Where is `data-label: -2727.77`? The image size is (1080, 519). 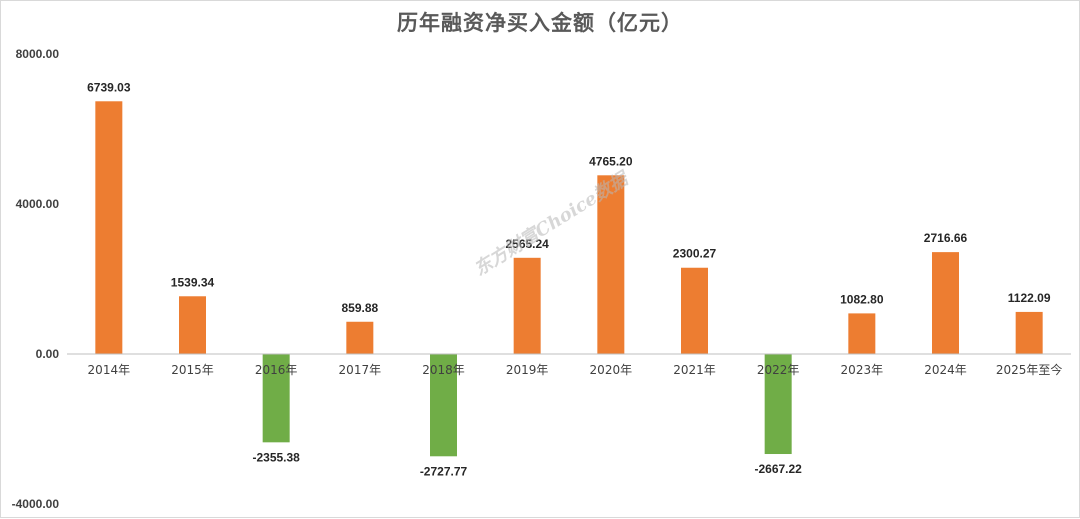 data-label: -2727.77 is located at coordinates (444, 471).